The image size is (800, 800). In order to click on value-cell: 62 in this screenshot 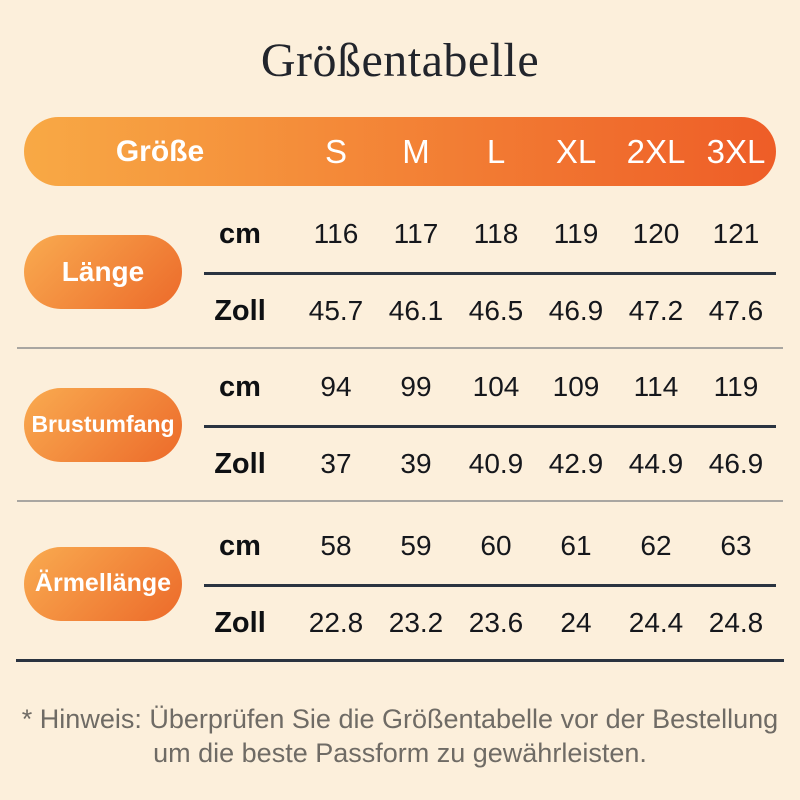, I will do `click(656, 545)`.